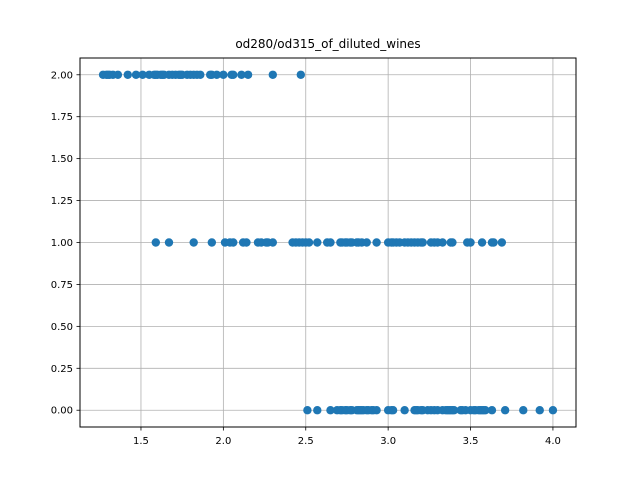  What do you see at coordinates (62, 117) in the screenshot?
I see `y-tick-label: 1.75` at bounding box center [62, 117].